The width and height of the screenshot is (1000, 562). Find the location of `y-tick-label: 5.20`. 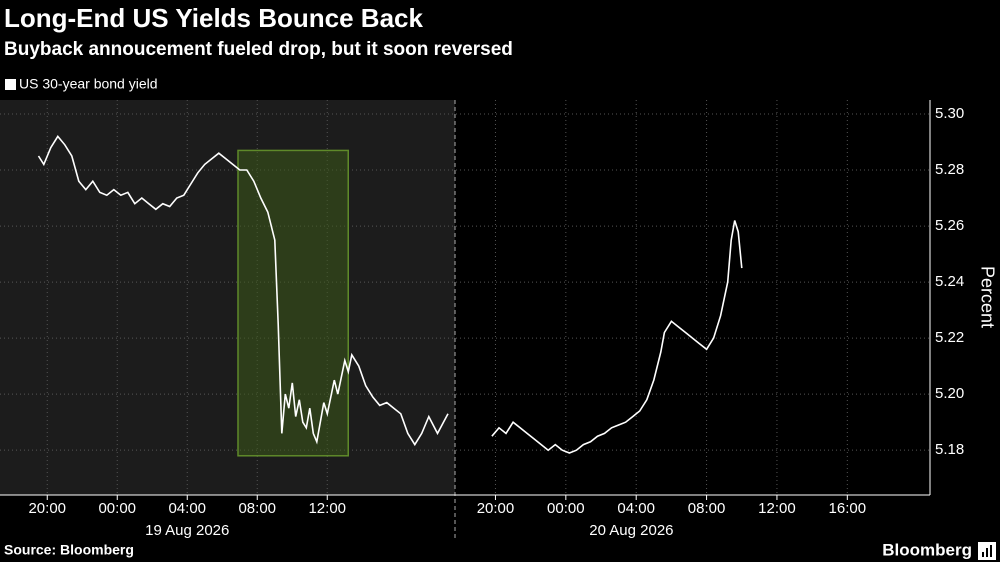

y-tick-label: 5.20 is located at coordinates (949, 393).